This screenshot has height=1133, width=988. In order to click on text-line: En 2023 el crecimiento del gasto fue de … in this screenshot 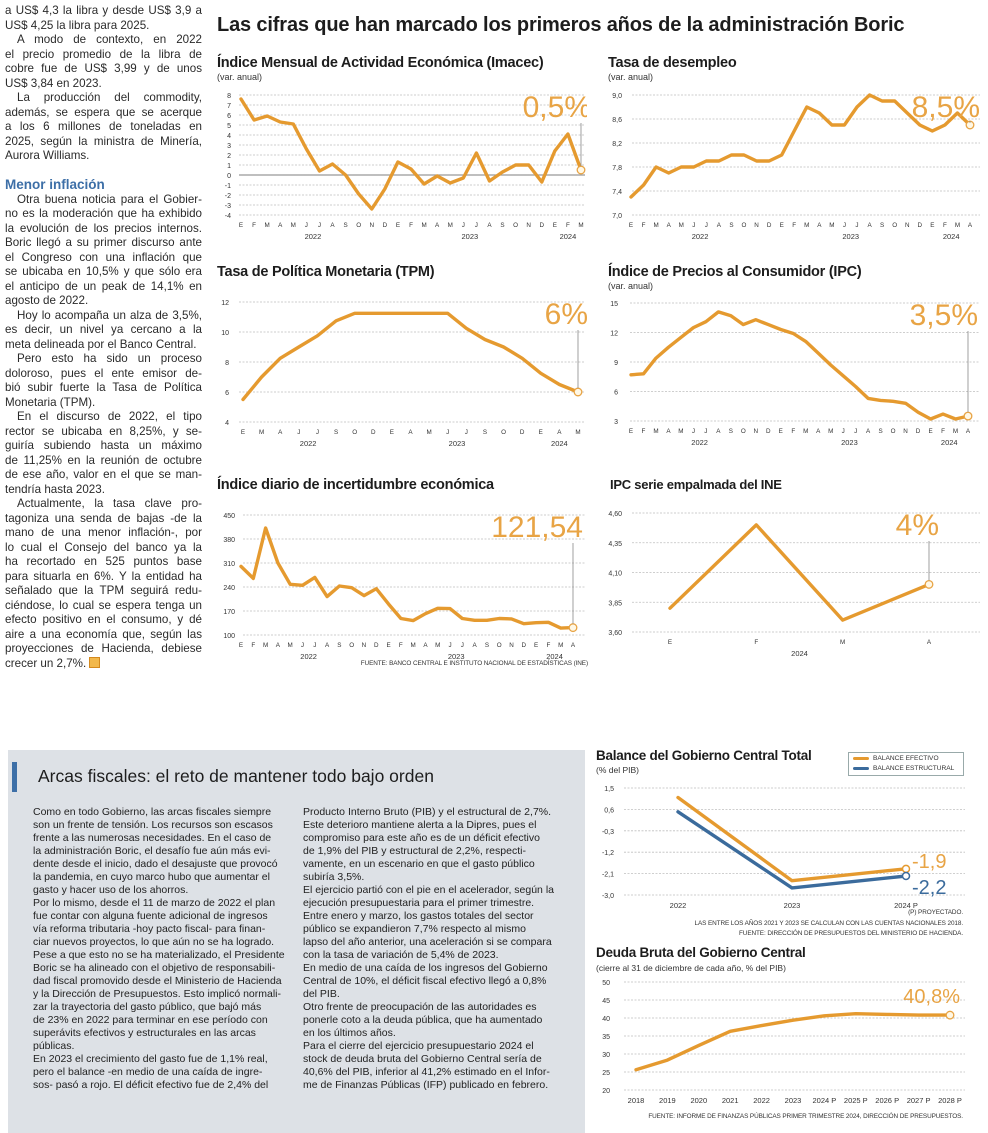, I will do `click(150, 1059)`.